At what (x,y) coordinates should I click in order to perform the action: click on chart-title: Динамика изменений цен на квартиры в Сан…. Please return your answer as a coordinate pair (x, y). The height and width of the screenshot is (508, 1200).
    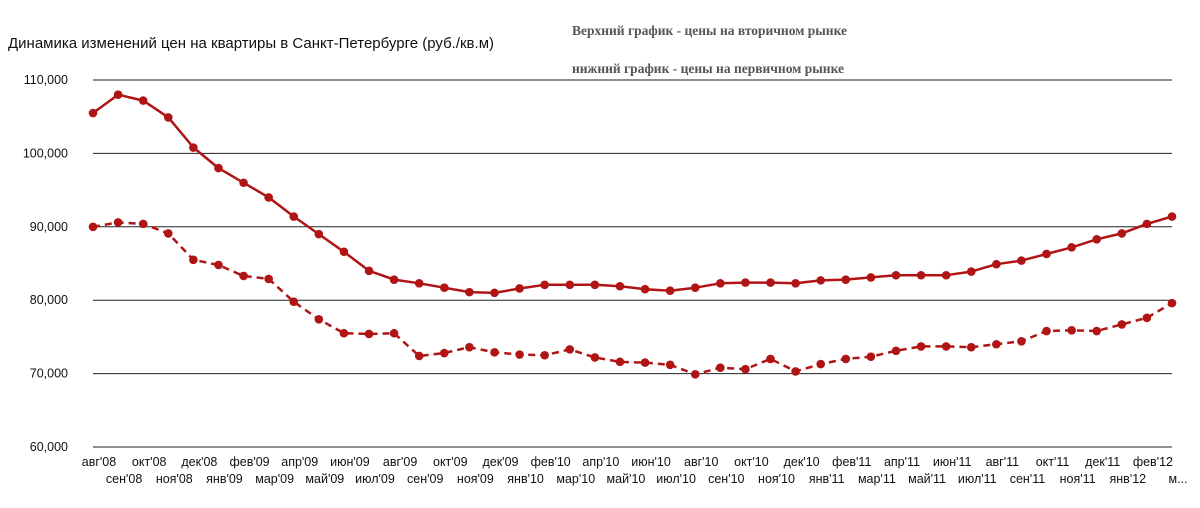
    Looking at the image, I should click on (251, 43).